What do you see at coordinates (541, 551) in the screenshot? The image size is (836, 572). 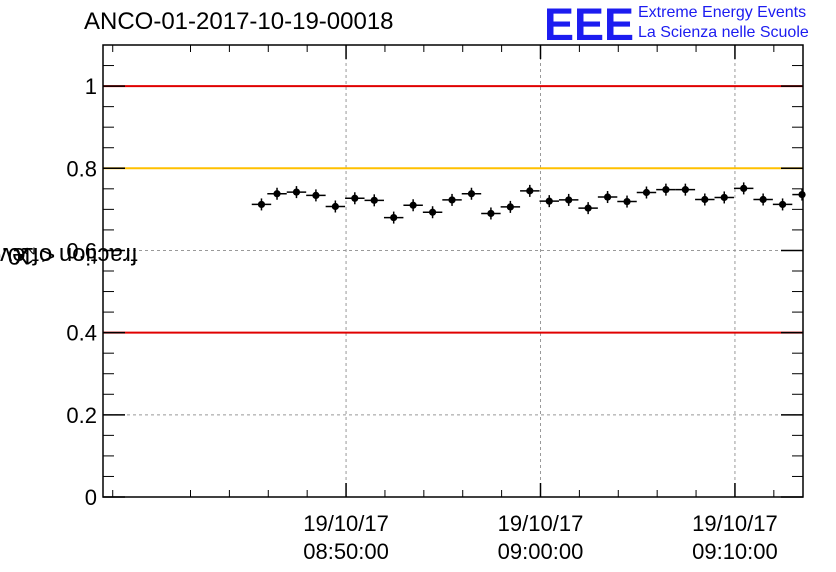 I see `x-tick-label-time: 09:00:00` at bounding box center [541, 551].